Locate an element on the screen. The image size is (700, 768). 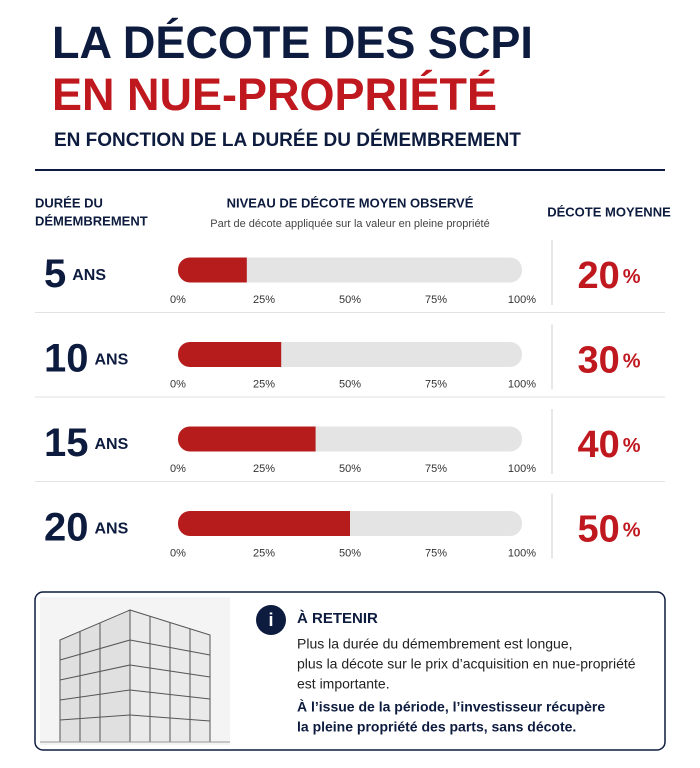
duration-label: 15 ANS is located at coordinates (86, 443).